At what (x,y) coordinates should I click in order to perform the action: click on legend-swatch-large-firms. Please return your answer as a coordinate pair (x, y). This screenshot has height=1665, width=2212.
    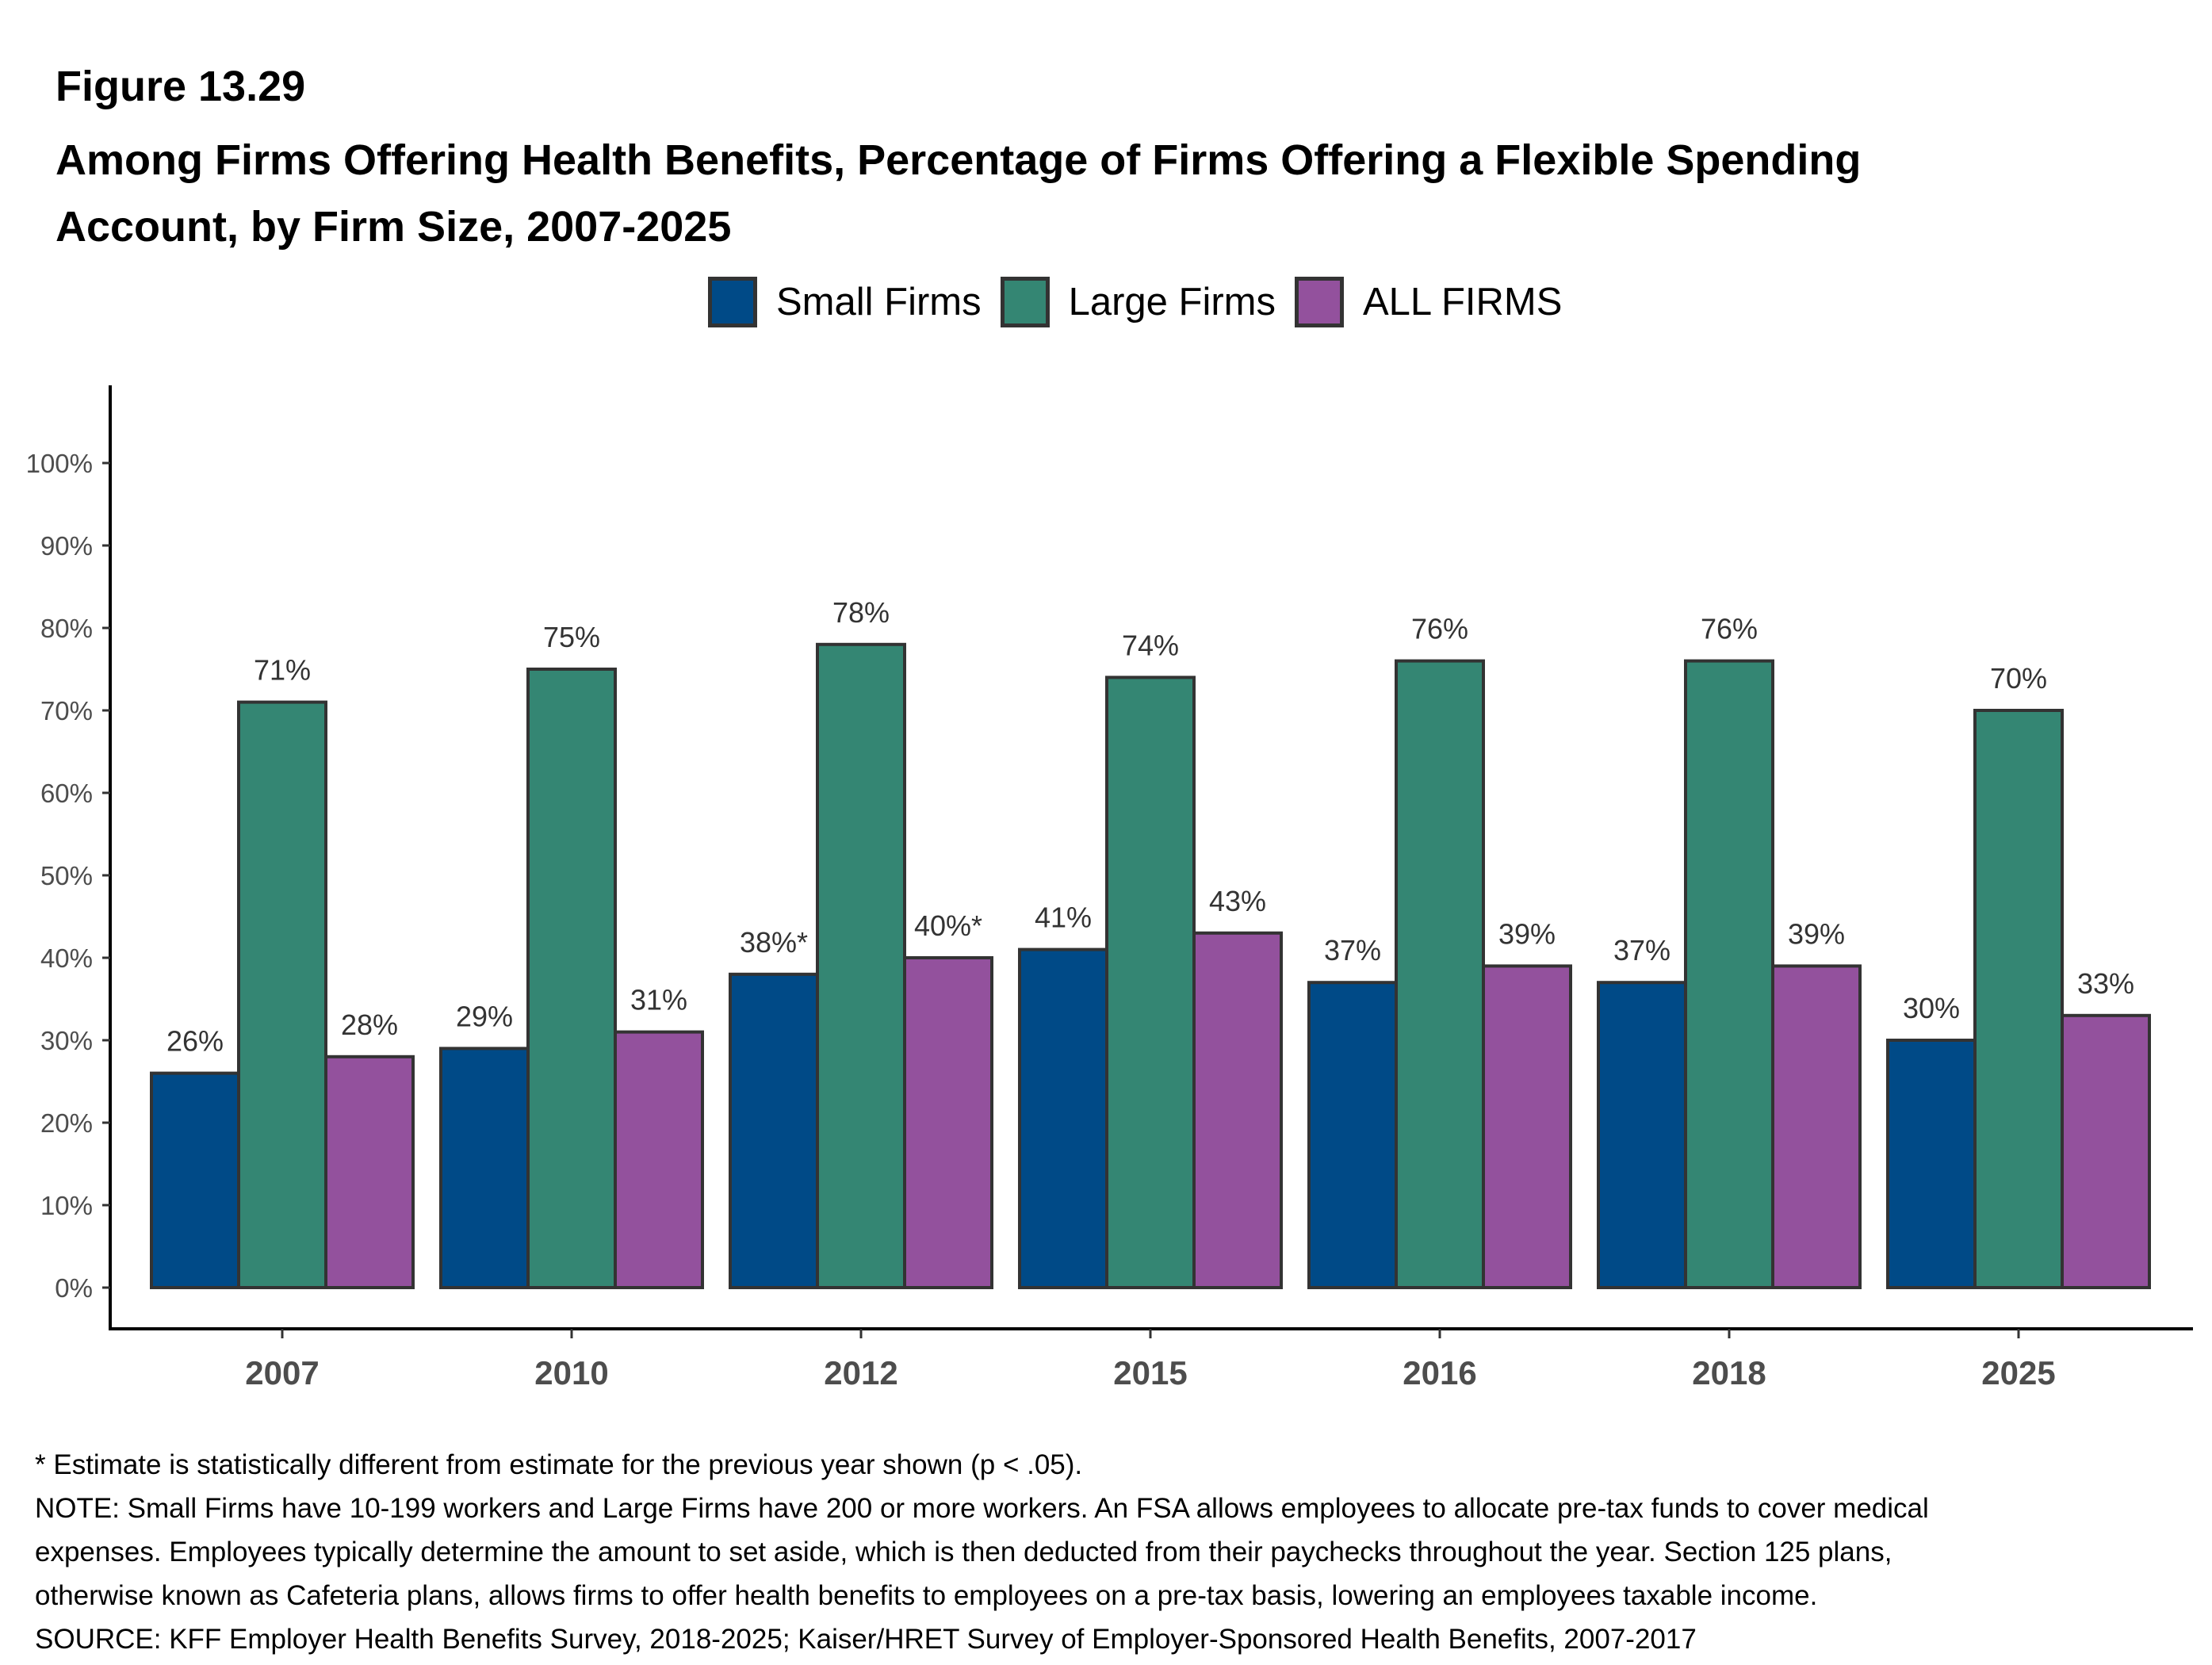
    Looking at the image, I should click on (1025, 302).